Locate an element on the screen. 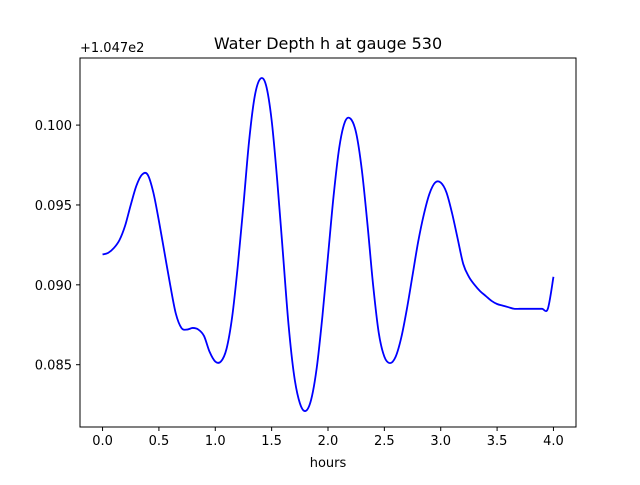  y-tick-label: 0.085 is located at coordinates (53, 366).